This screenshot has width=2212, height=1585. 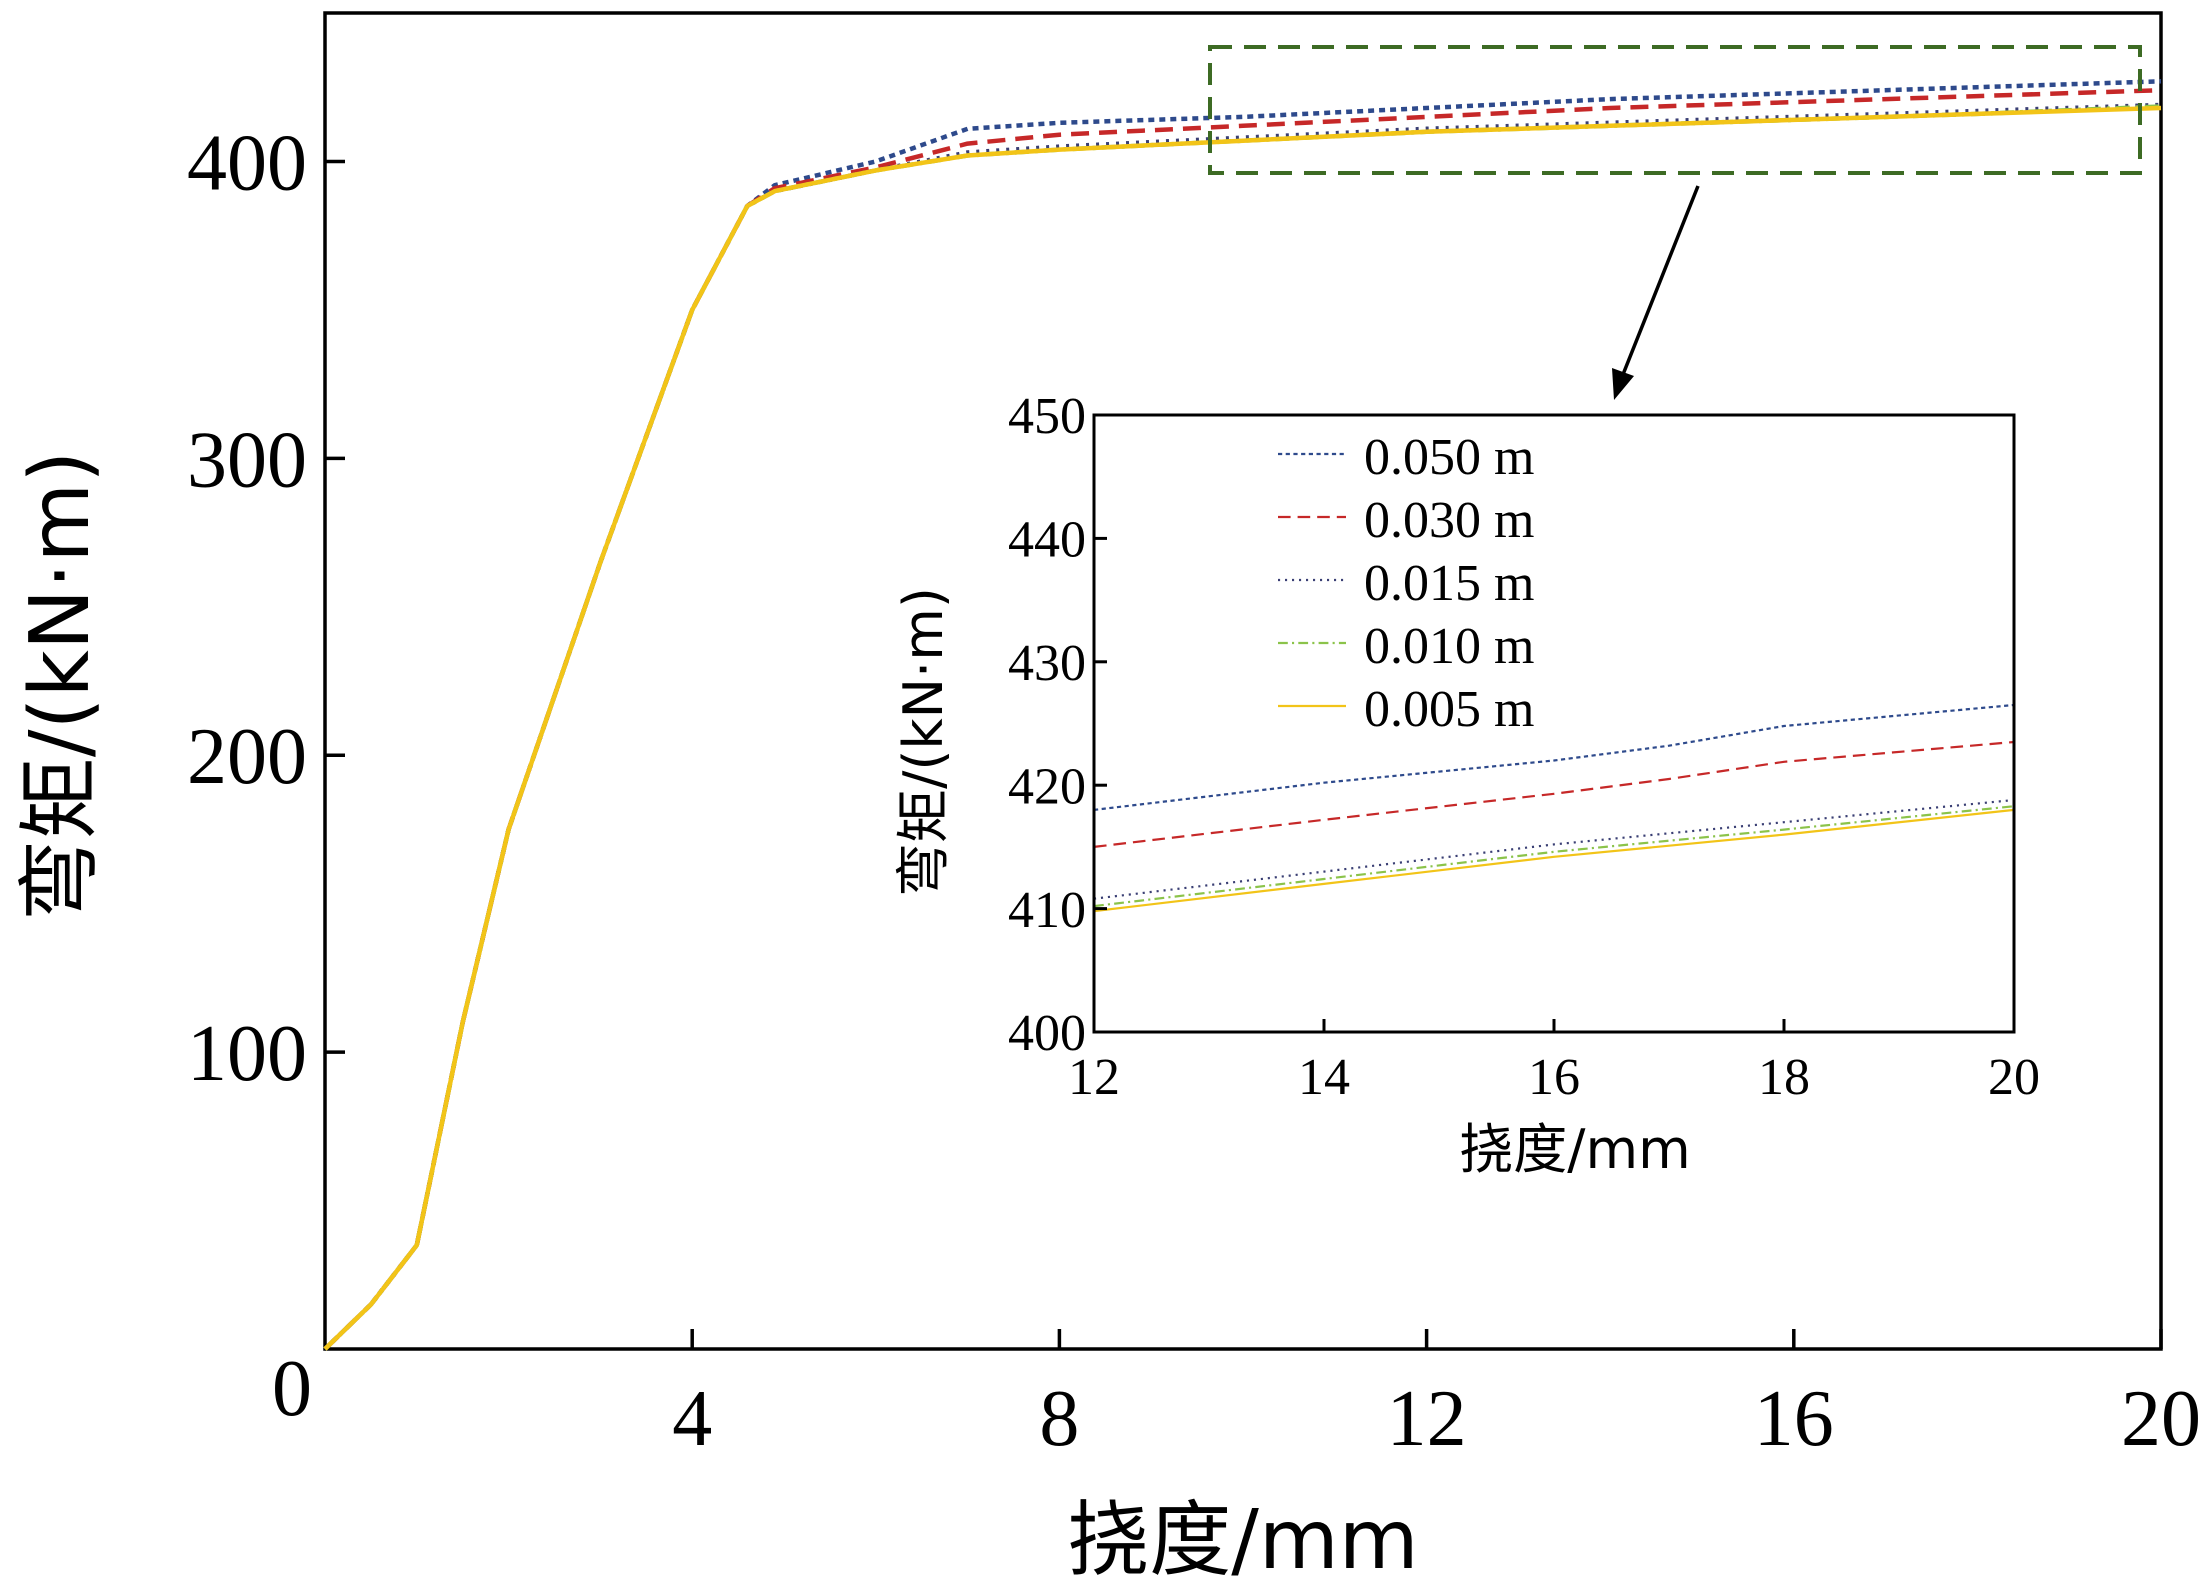 What do you see at coordinates (923, 742) in the screenshot?
I see `inset-y-axis-label: 弯矩/(kN·m)` at bounding box center [923, 742].